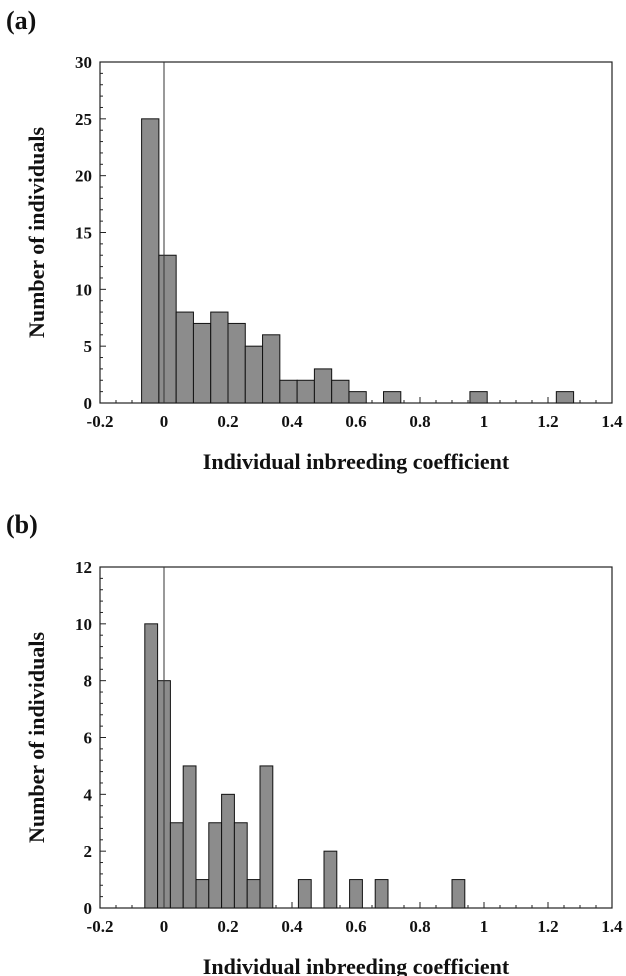 Image resolution: width=626 pixels, height=976 pixels. I want to click on panel-a-label: (a), so click(21, 20).